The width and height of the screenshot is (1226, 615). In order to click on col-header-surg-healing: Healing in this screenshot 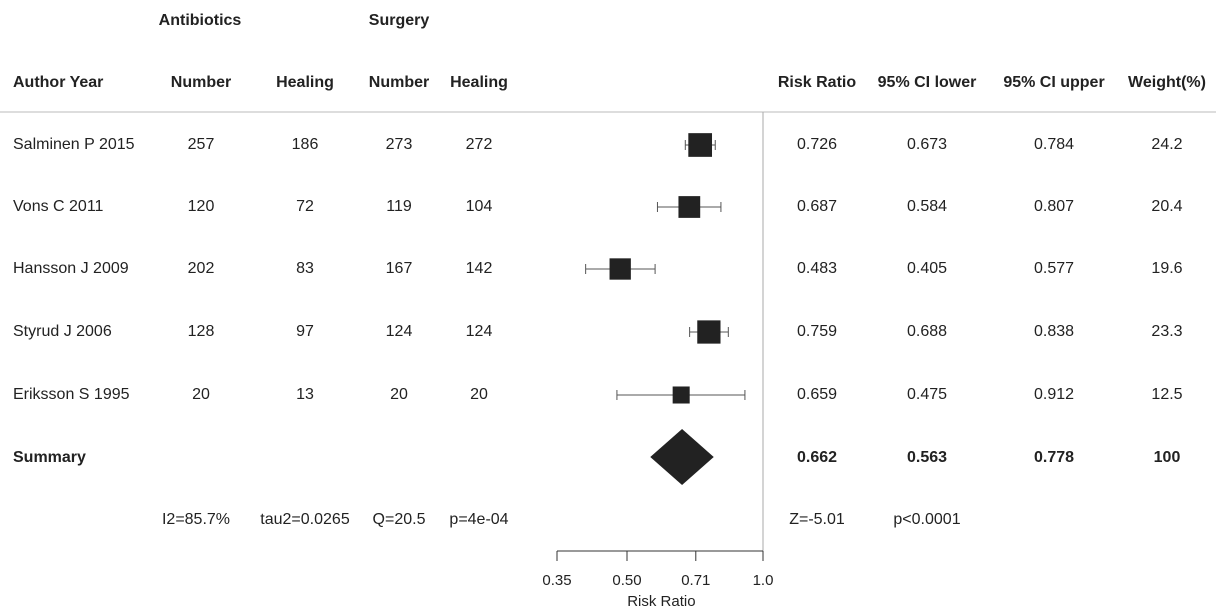, I will do `click(479, 82)`.